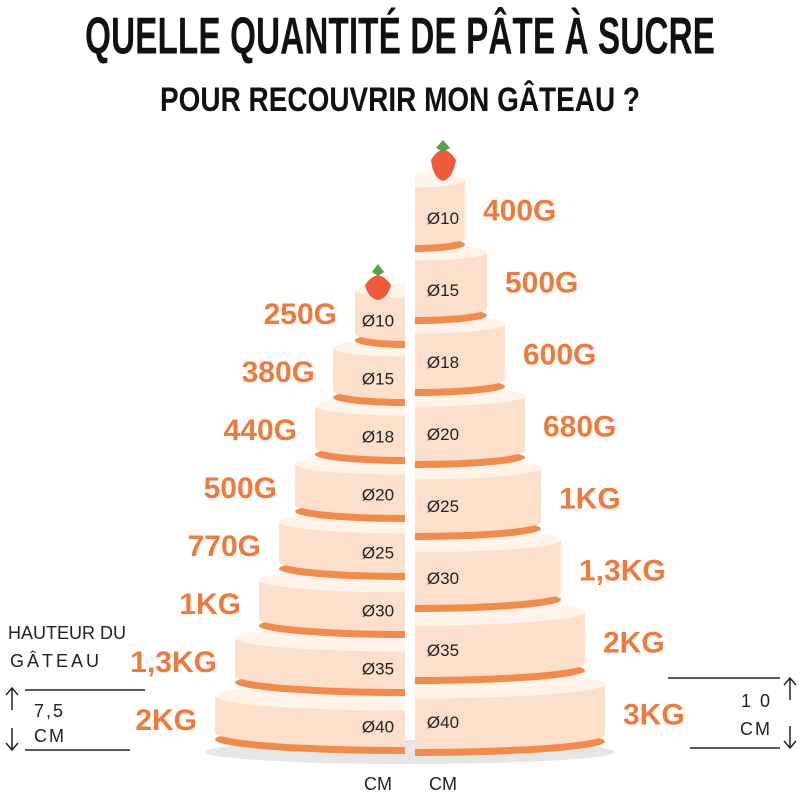 This screenshot has height=800, width=800. I want to click on title: QUELLE QUANTITÉ DE PÂTE À SUCRE, so click(400, 36).